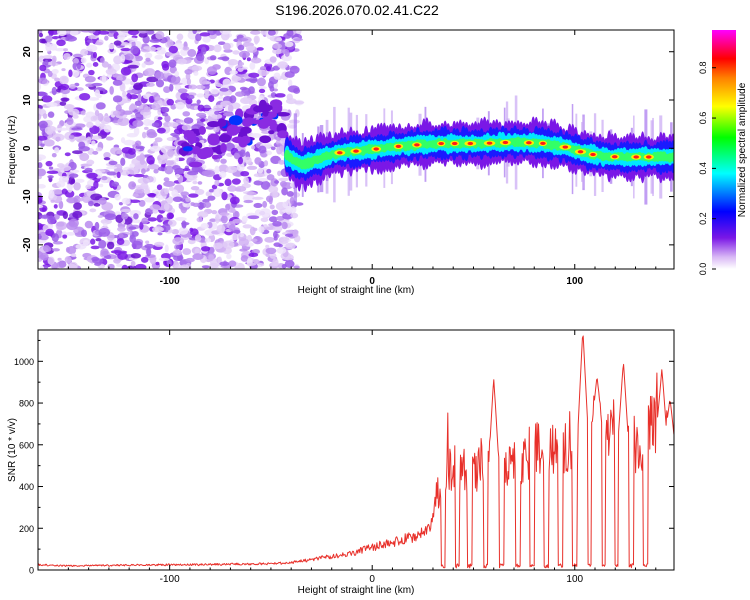 The width and height of the screenshot is (750, 600). What do you see at coordinates (742, 149) in the screenshot?
I see `colorbar-label: Normalized spectral amplitude` at bounding box center [742, 149].